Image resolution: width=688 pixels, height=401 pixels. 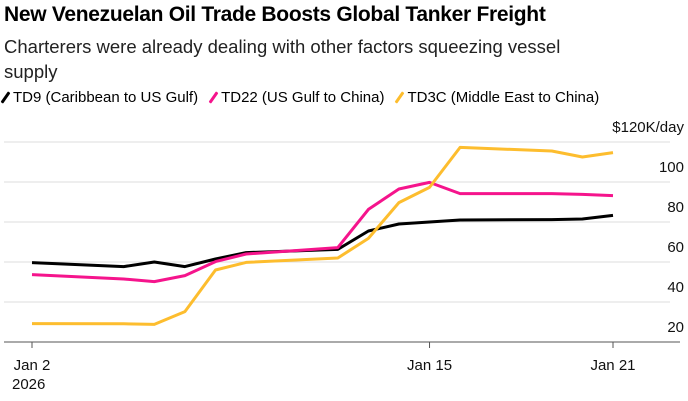 I want to click on y-tick-label: 80, so click(x=675, y=207).